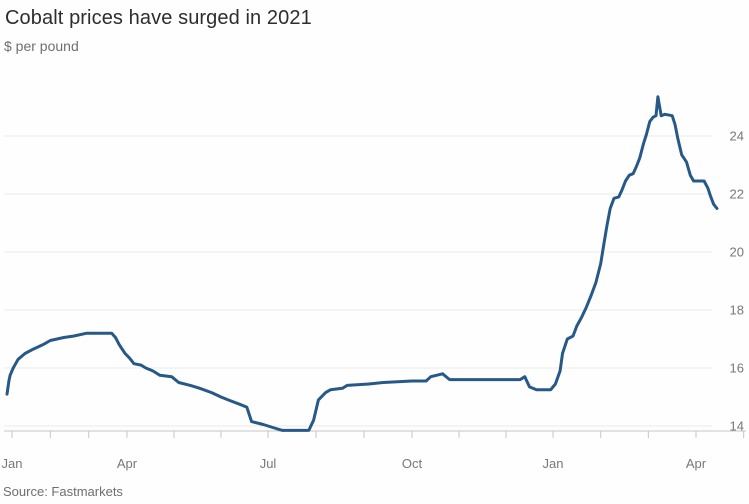  What do you see at coordinates (158, 18) in the screenshot?
I see `chart-title: Cobalt prices have surged in 2021` at bounding box center [158, 18].